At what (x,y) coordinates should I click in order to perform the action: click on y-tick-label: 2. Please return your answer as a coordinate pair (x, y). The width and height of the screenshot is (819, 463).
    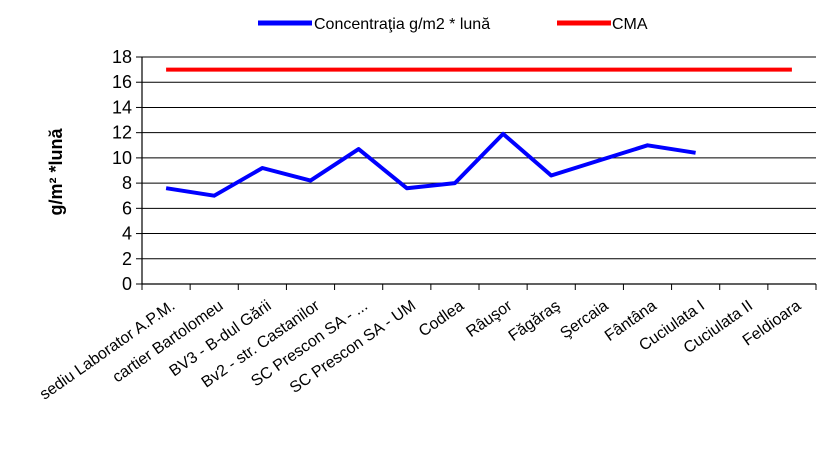
    Looking at the image, I should click on (127, 259).